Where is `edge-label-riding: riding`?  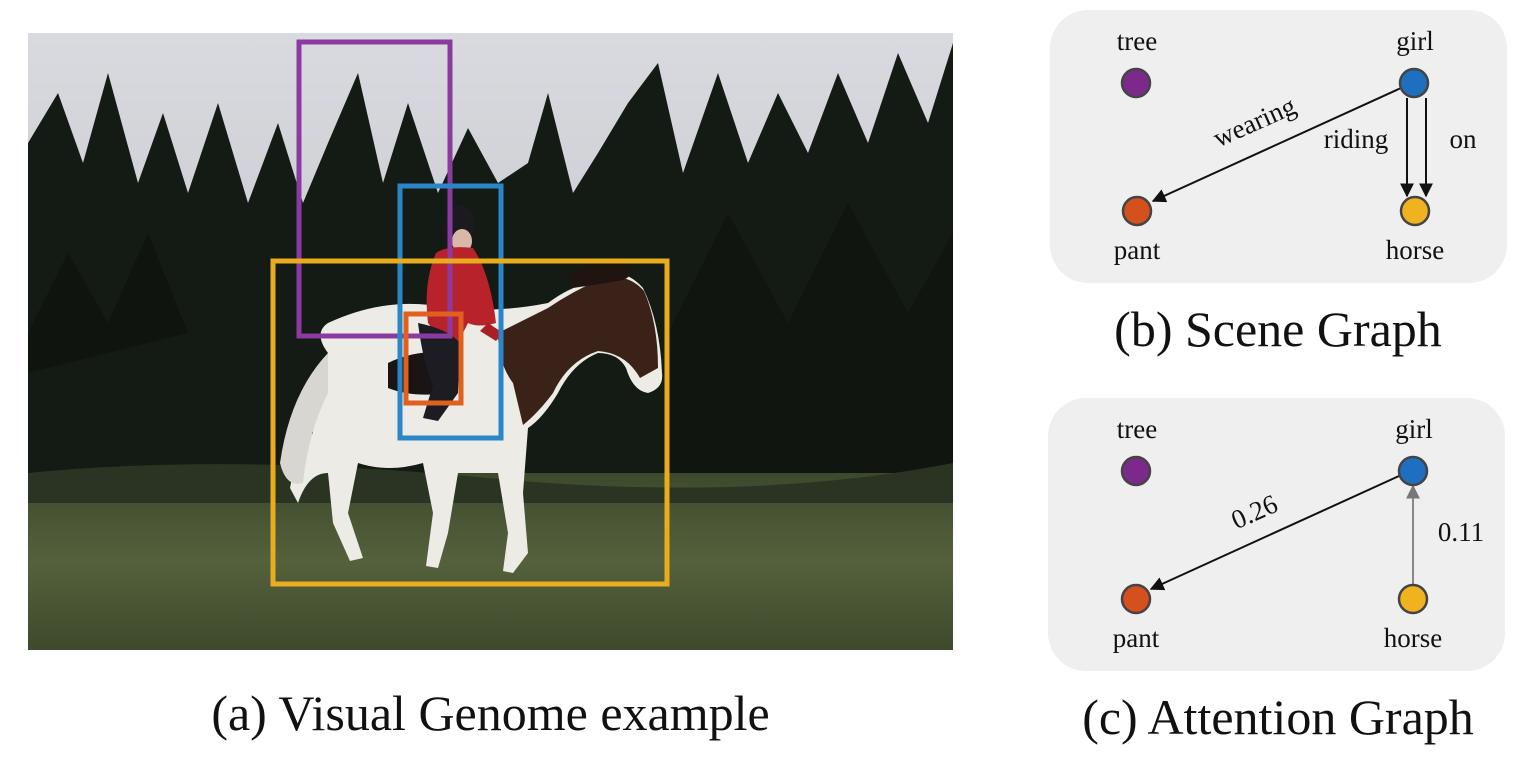 edge-label-riding: riding is located at coordinates (1356, 139).